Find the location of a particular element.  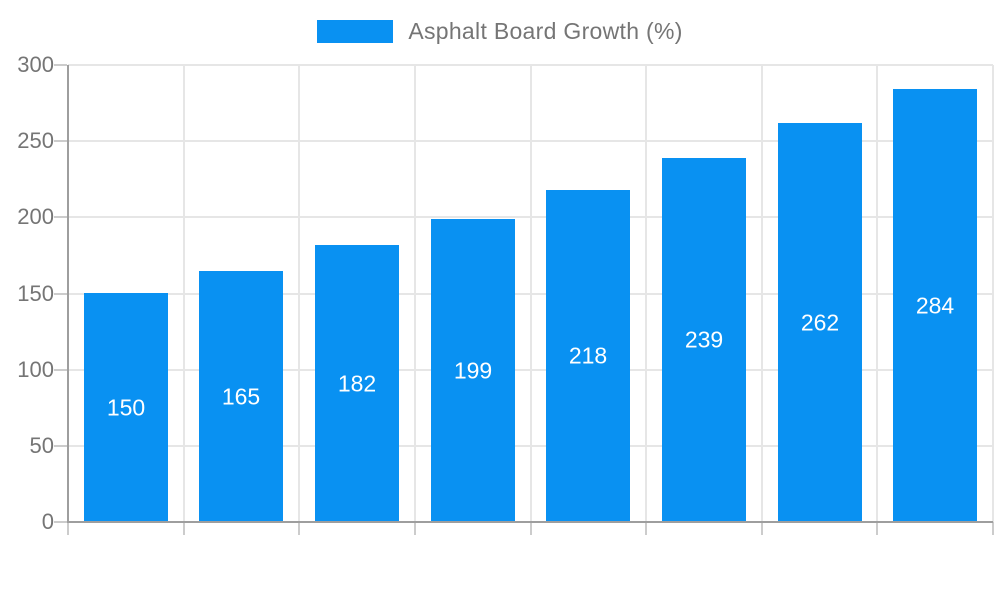

y-tick-label: 150 is located at coordinates (35, 293).